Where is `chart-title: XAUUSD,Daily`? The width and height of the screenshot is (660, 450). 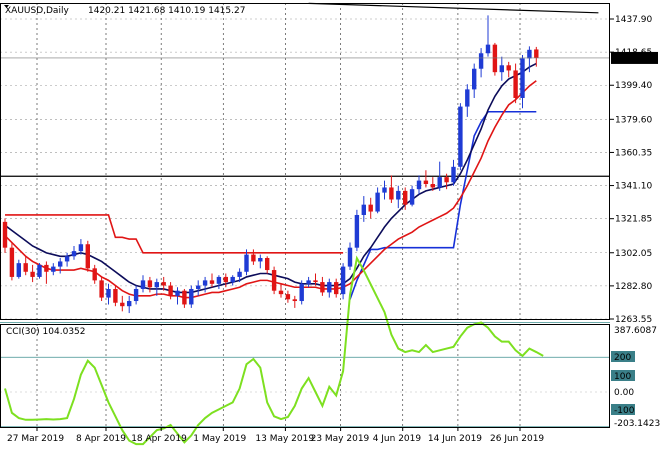
chart-title: XAUUSD,Daily is located at coordinates (37, 11).